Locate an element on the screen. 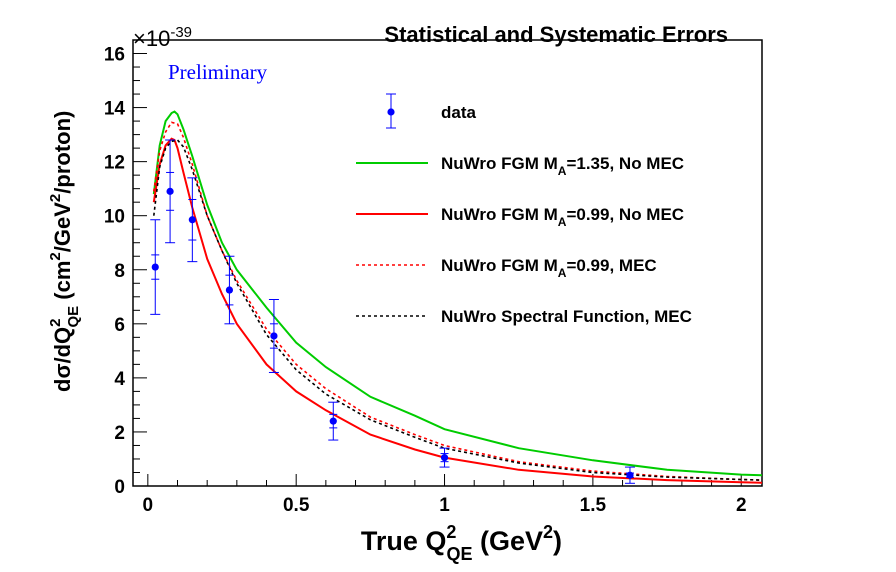  x-axis-label: True Q2 QE (GeV2) is located at coordinates (461, 543).